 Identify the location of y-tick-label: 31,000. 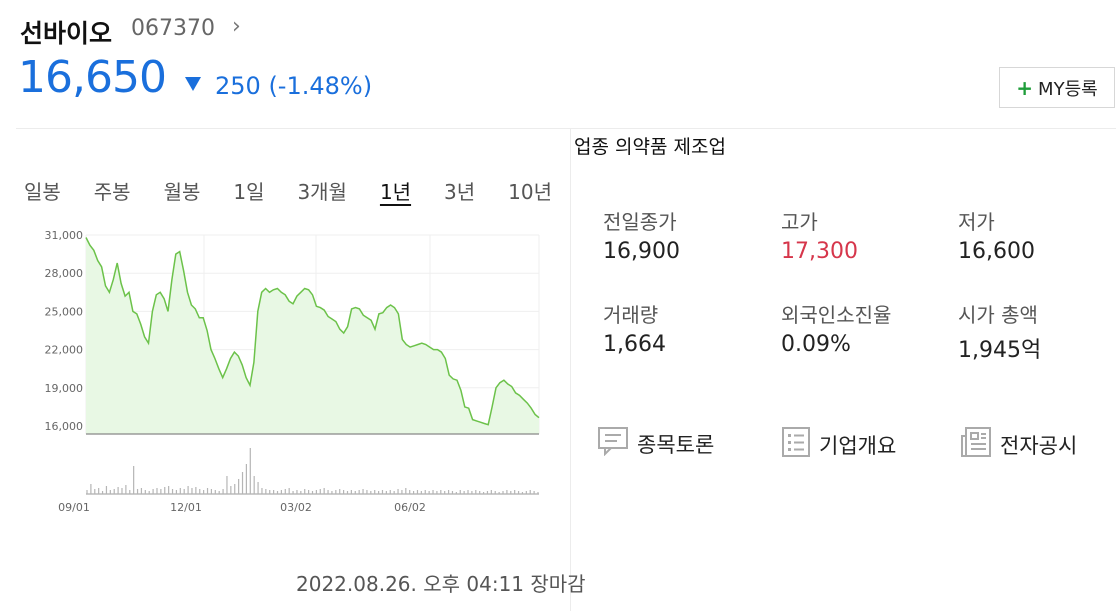
(64, 235).